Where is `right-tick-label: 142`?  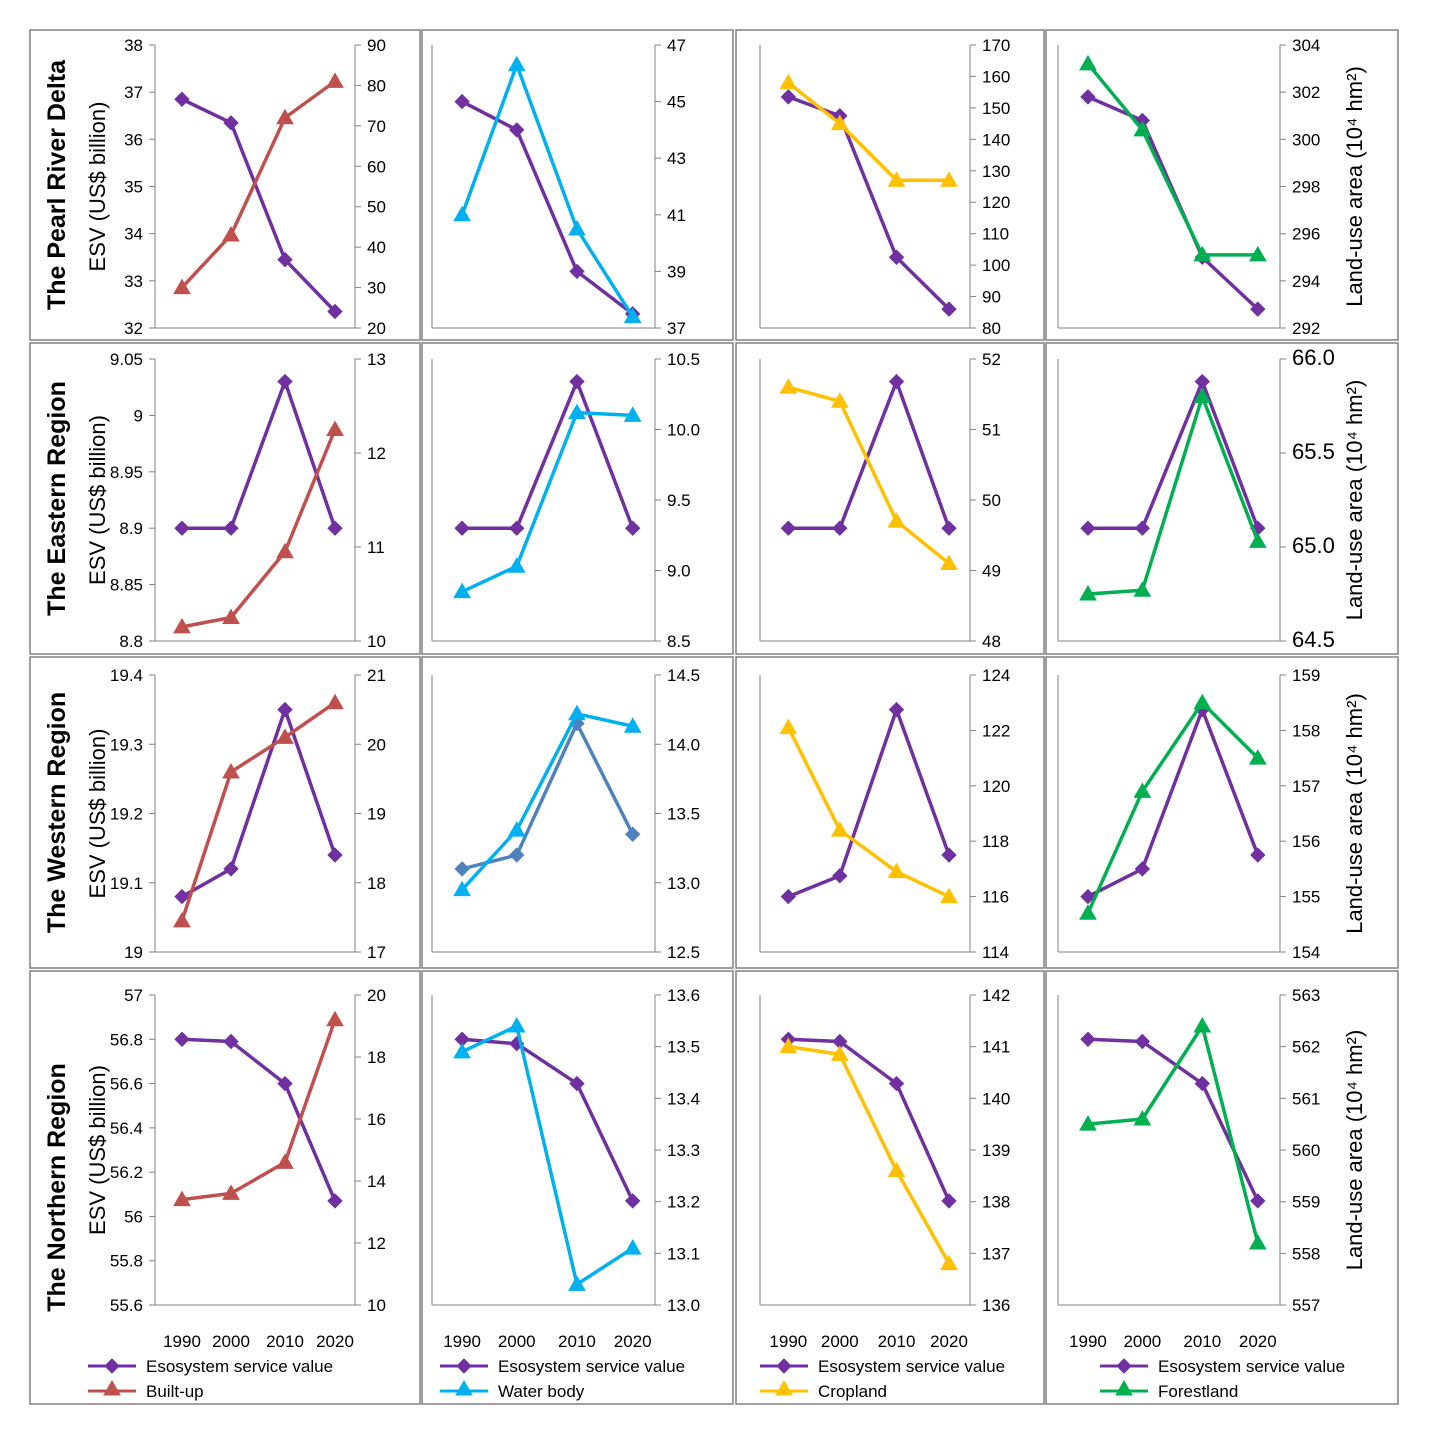
right-tick-label: 142 is located at coordinates (996, 995).